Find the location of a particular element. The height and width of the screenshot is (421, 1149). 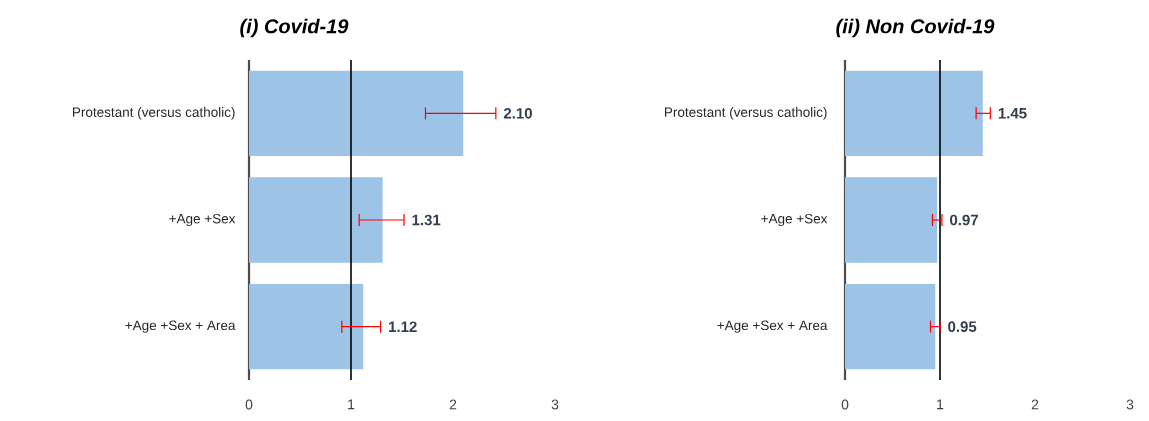

chart-title: (ii) Non Covid-19 is located at coordinates (915, 28).